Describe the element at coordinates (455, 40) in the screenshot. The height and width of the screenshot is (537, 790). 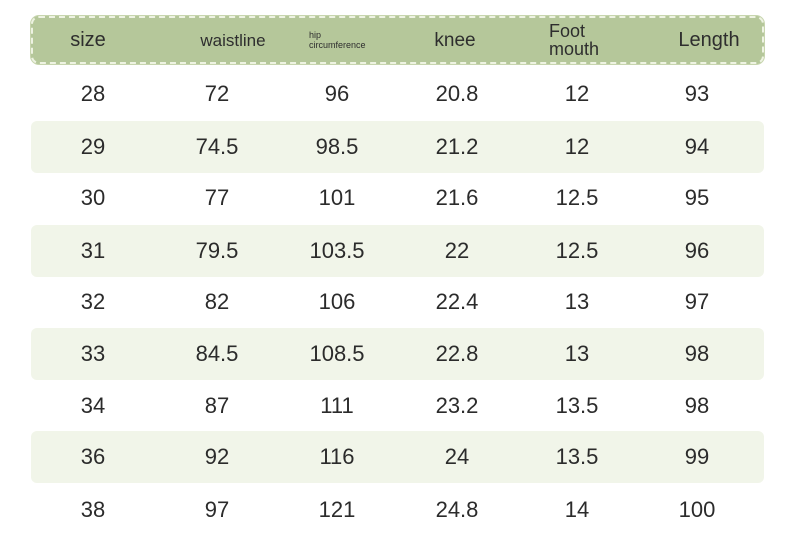
I see `header-knee: knee` at that location.